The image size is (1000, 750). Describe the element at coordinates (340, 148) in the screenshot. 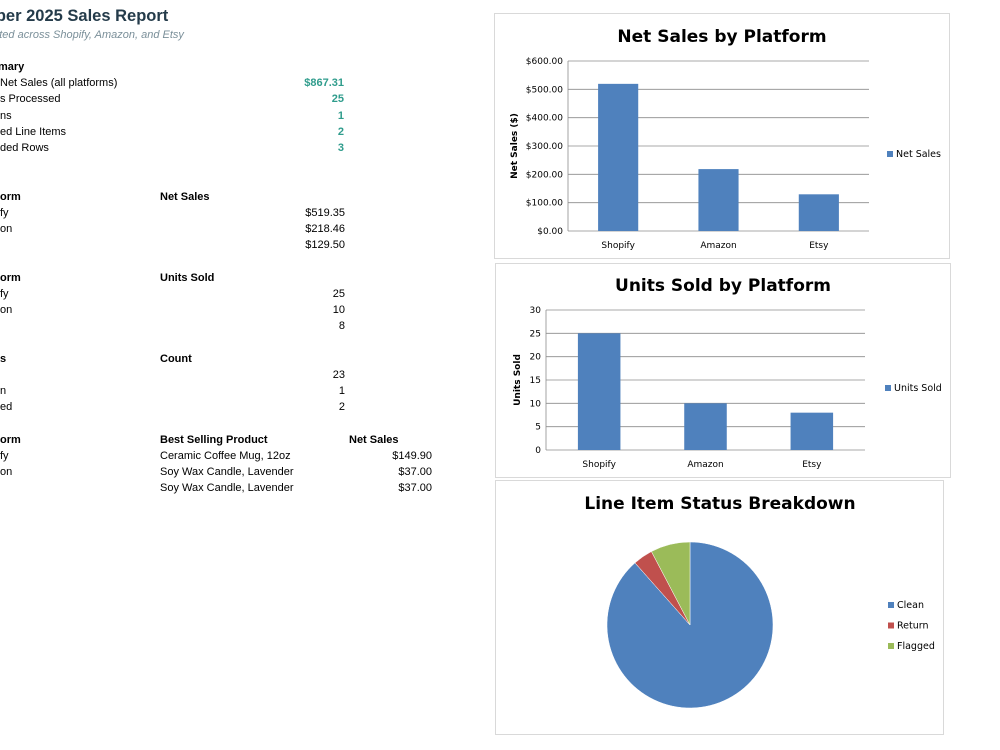

I see `summary-value: 3` at that location.